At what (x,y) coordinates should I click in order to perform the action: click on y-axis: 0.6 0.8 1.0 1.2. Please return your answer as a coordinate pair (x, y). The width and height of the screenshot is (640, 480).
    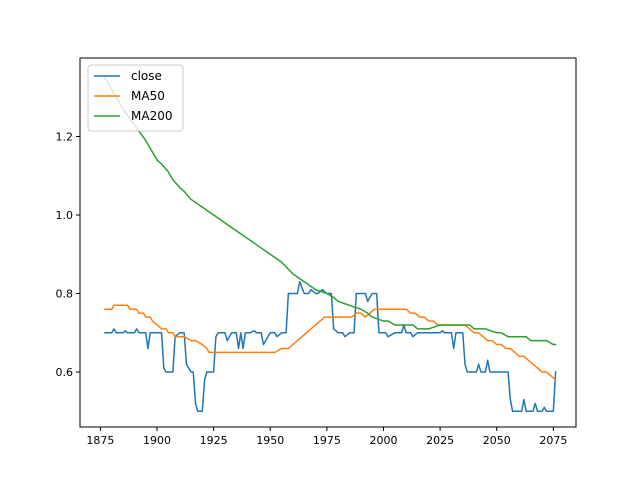
    Looking at the image, I should click on (68, 255).